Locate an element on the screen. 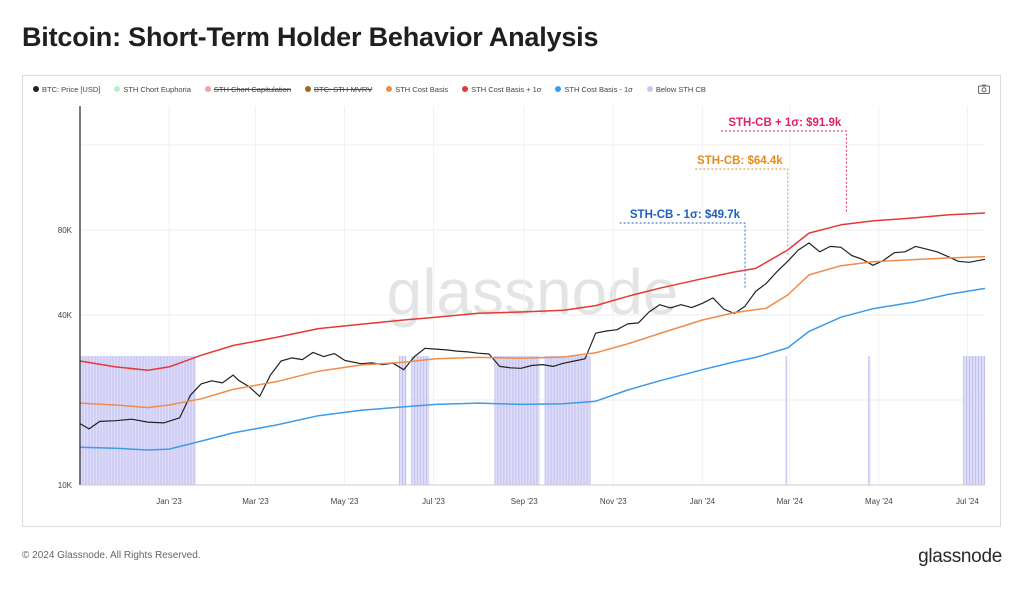  watermark-text: glassnode is located at coordinates (533, 292).